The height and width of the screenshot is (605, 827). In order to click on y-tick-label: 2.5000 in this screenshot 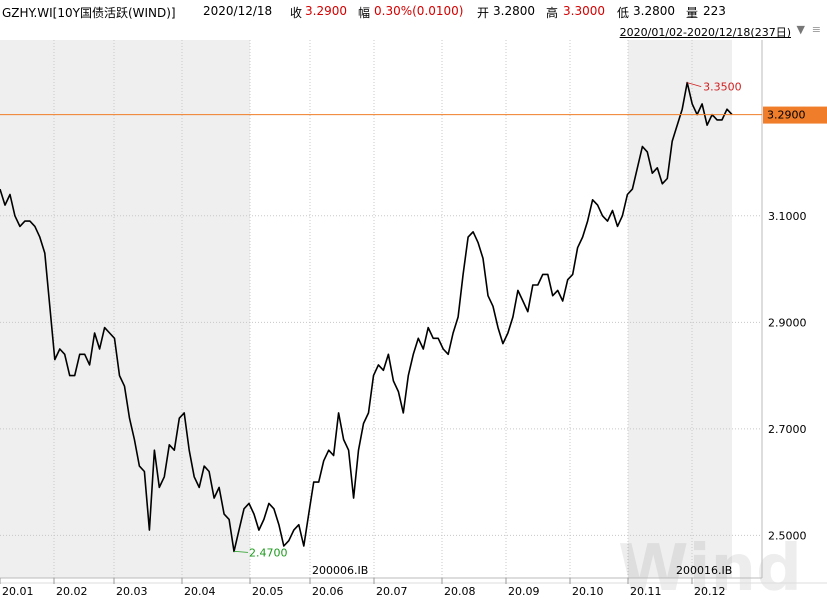, I will do `click(787, 535)`.